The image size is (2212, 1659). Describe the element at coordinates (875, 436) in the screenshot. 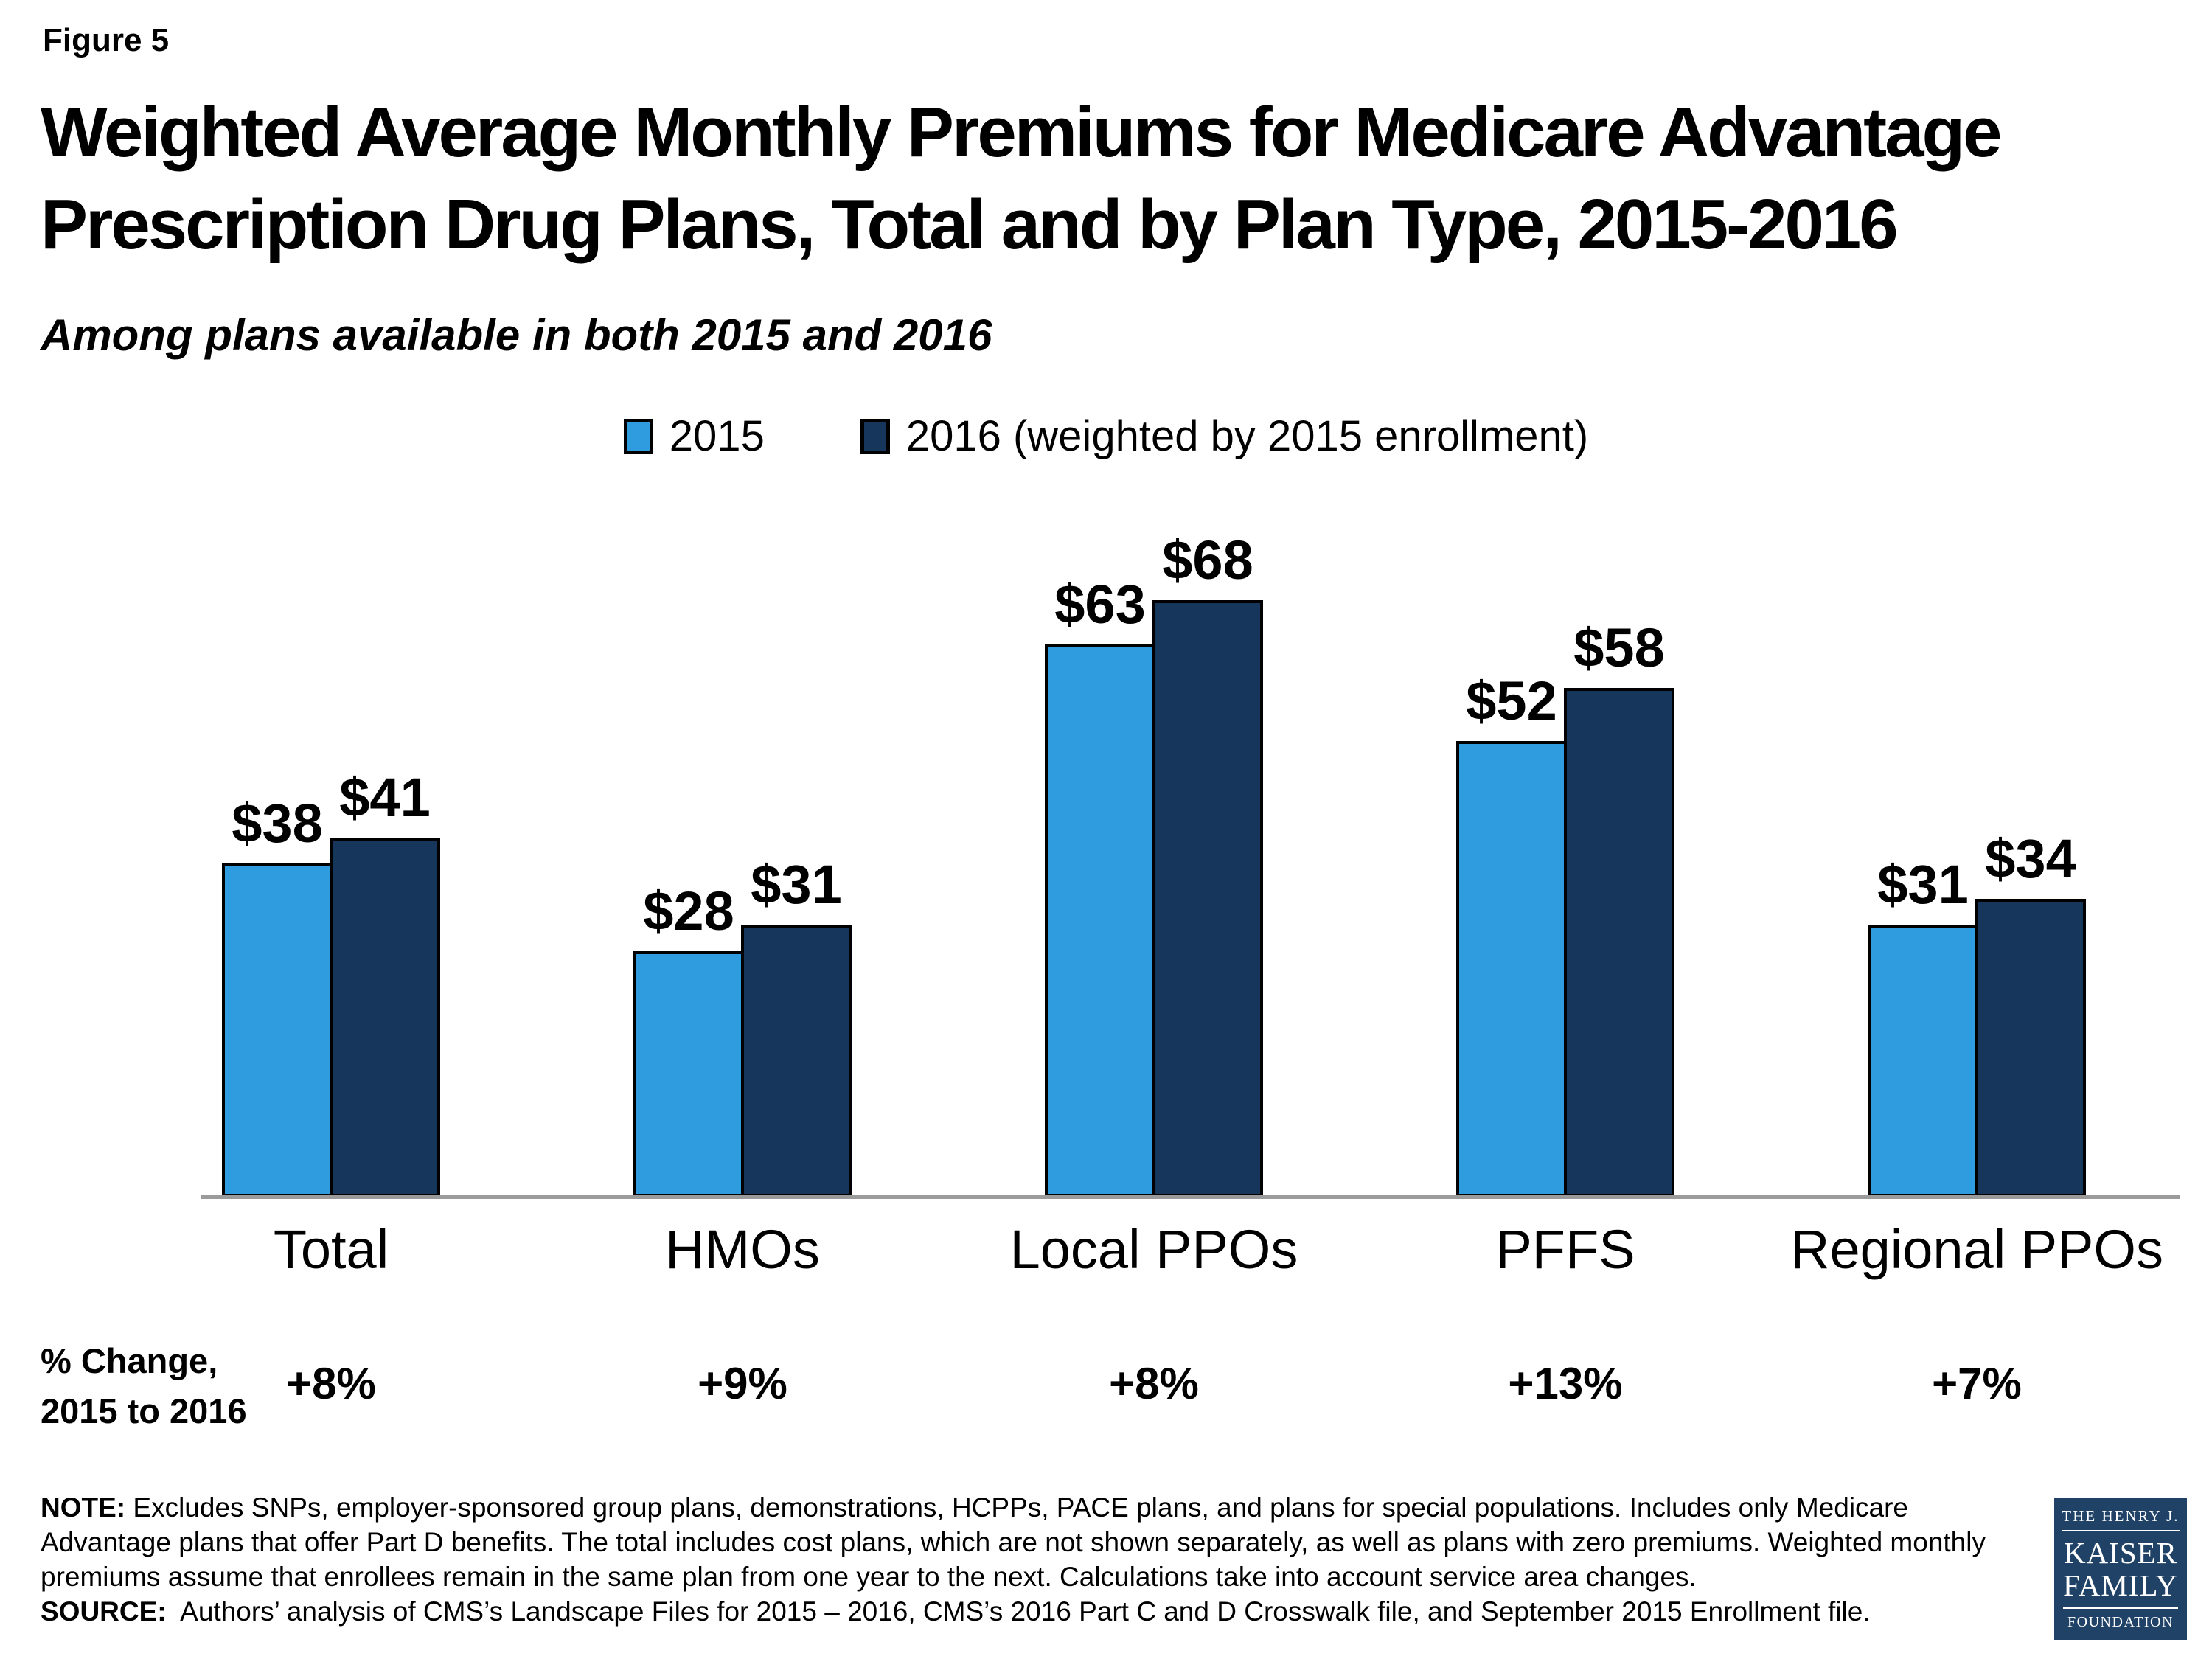

I see `legend-swatch-2016` at that location.